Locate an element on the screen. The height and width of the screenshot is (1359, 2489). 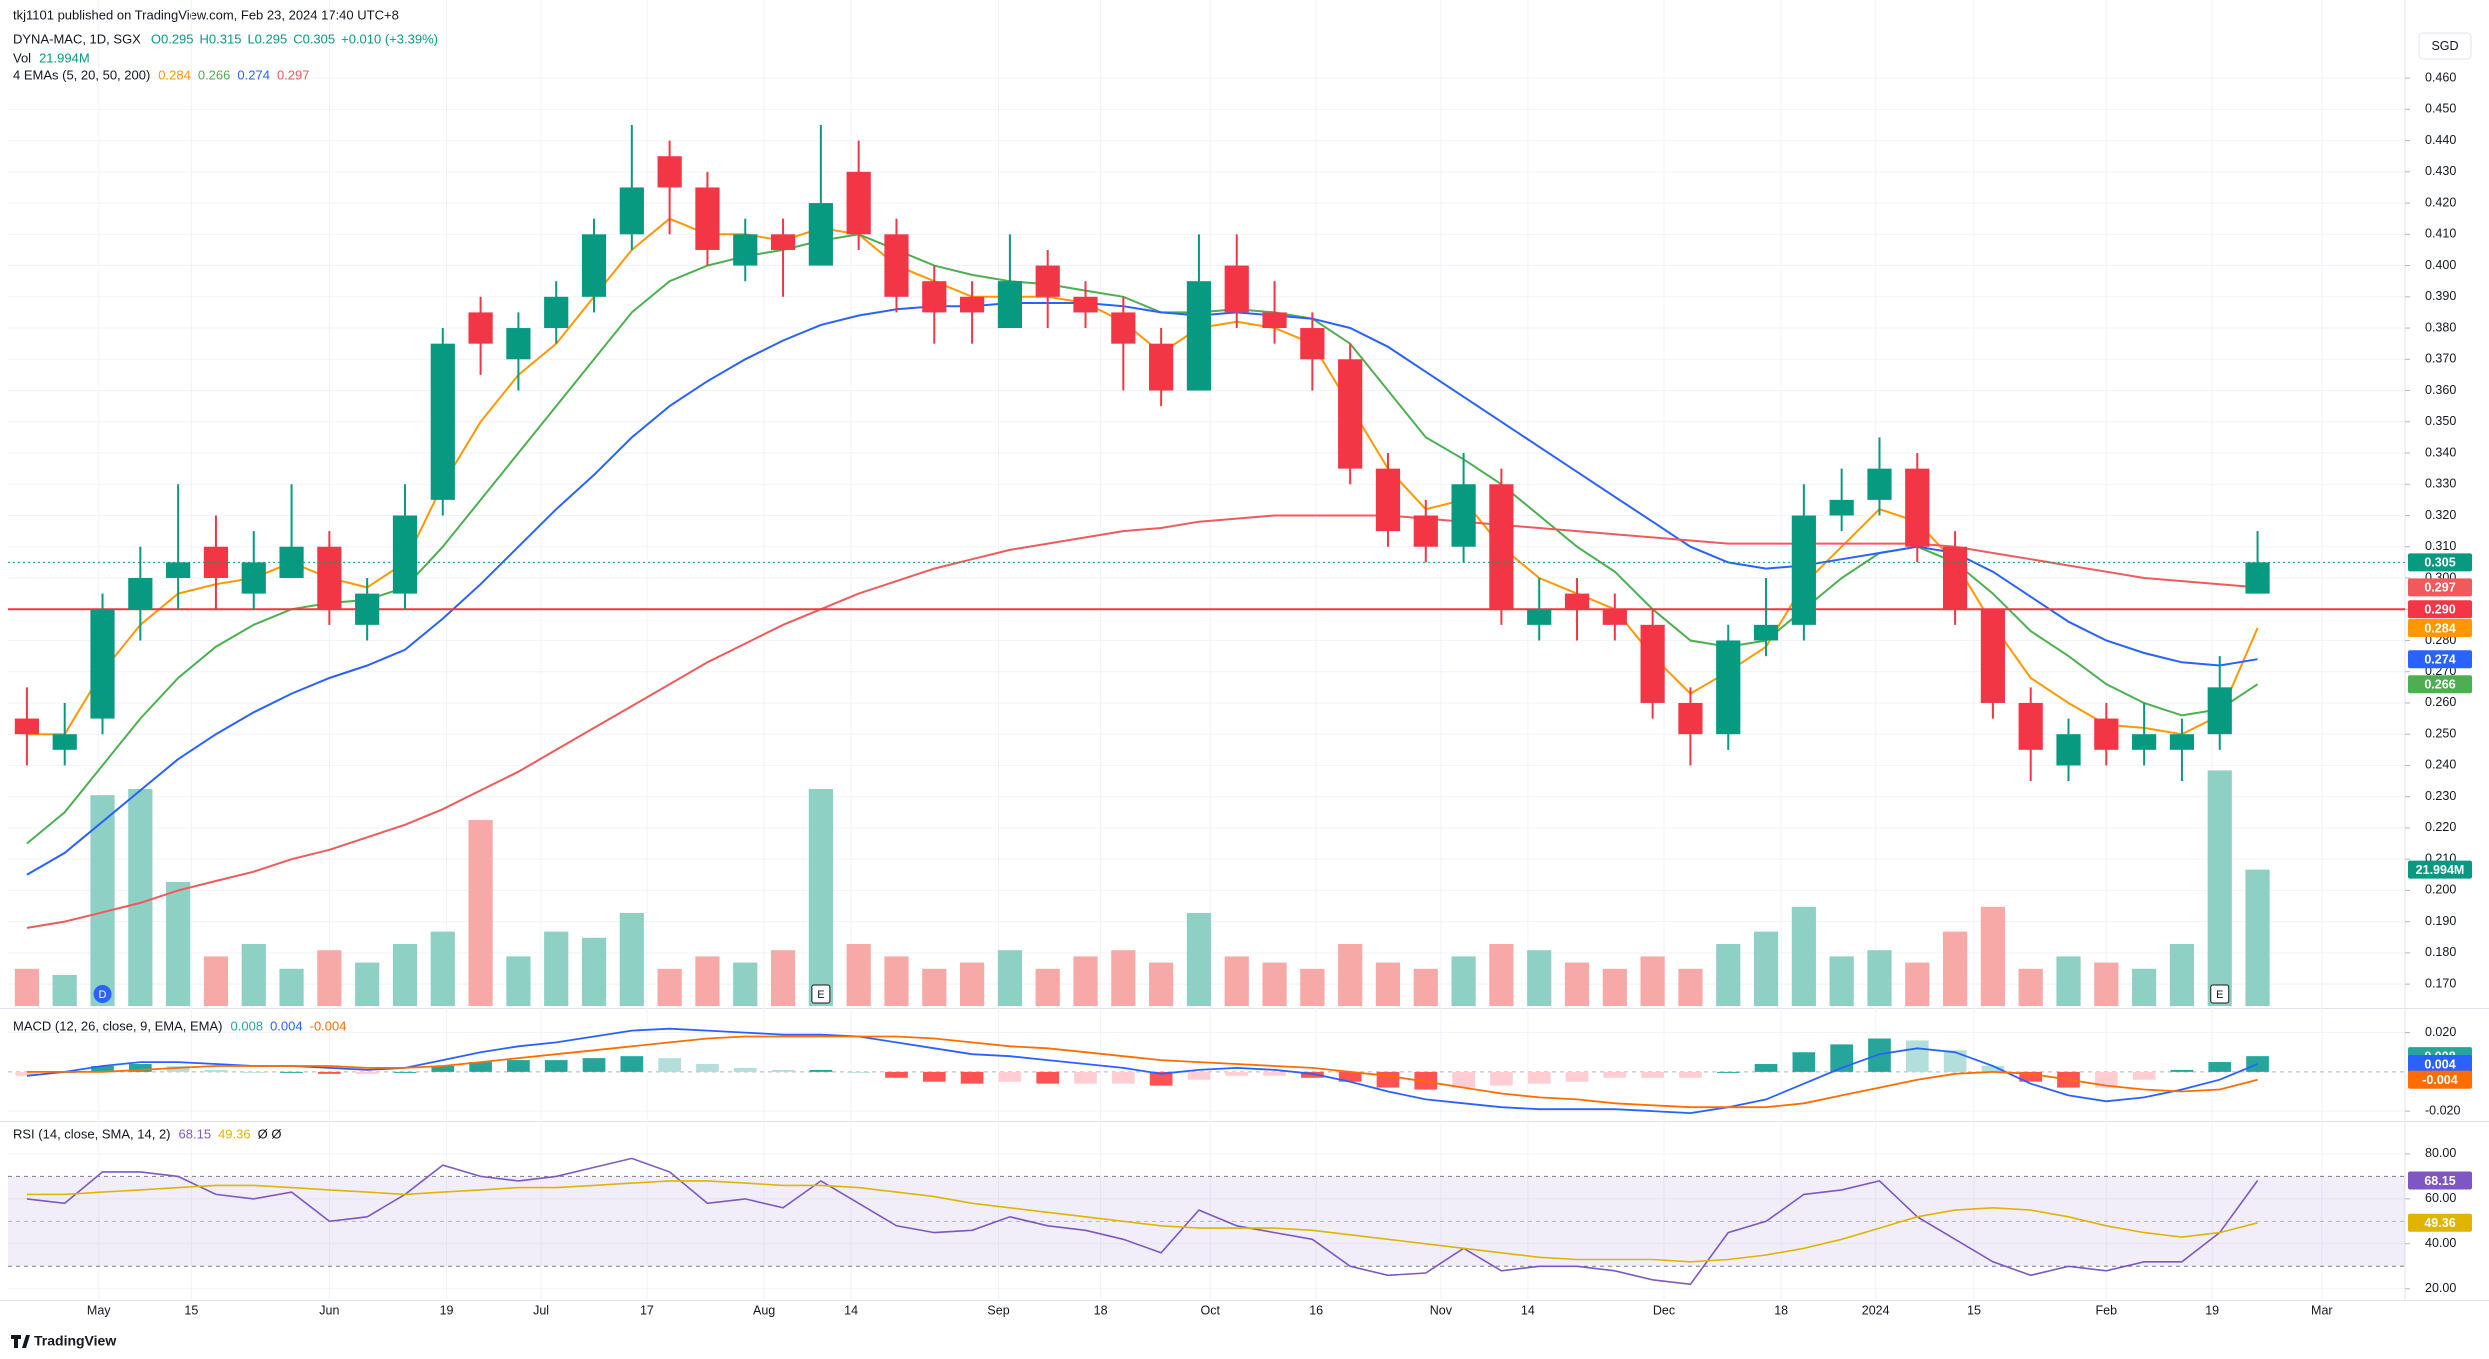
x-tick-label: May is located at coordinates (99, 1310).